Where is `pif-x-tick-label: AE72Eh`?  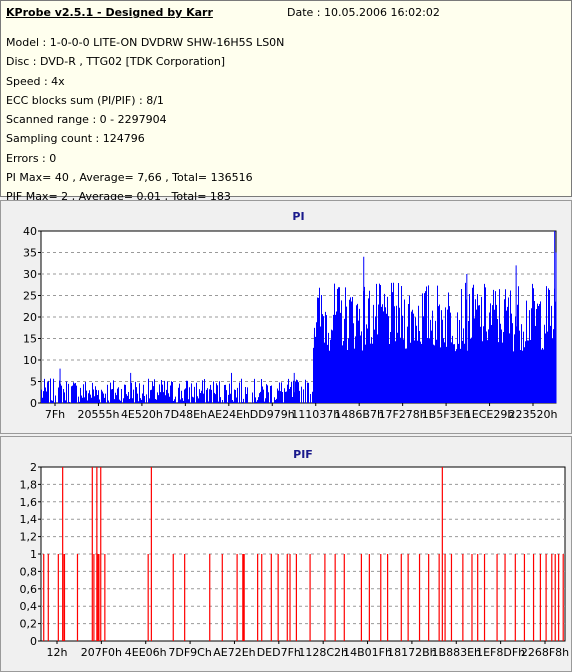 pif-x-tick-label: AE72Eh is located at coordinates (234, 652).